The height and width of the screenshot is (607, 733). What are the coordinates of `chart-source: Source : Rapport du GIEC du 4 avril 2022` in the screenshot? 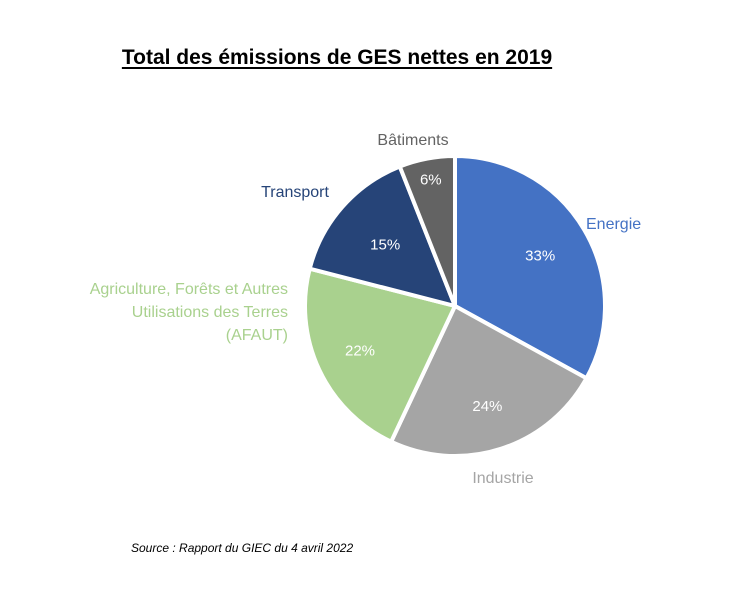 It's located at (242, 548).